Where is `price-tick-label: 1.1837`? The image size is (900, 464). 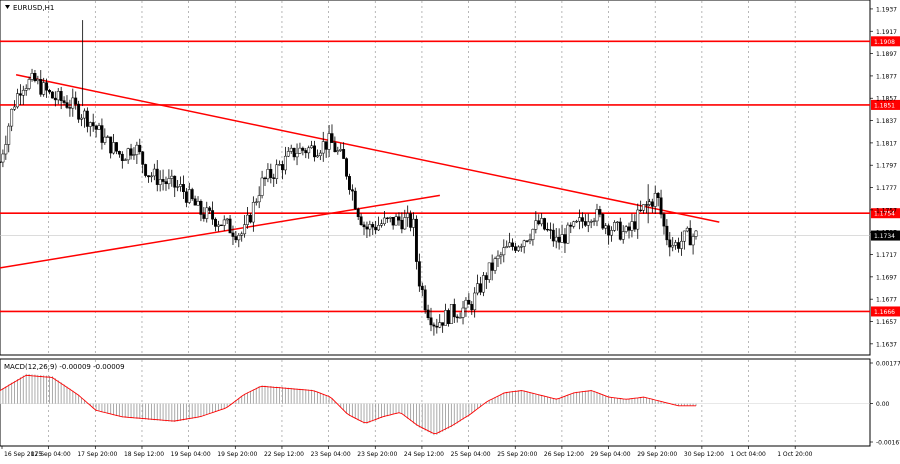 price-tick-label: 1.1837 is located at coordinates (886, 121).